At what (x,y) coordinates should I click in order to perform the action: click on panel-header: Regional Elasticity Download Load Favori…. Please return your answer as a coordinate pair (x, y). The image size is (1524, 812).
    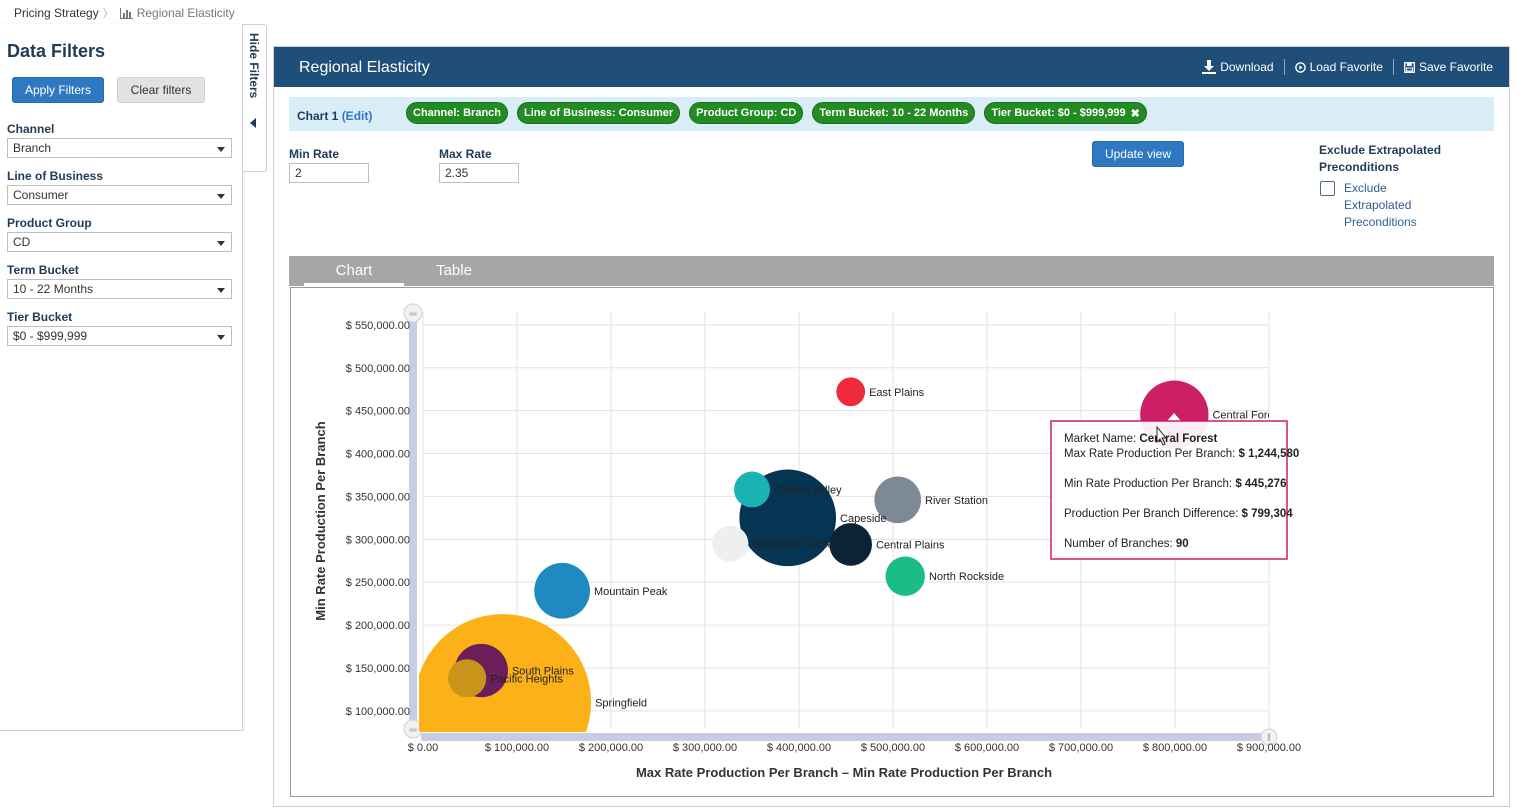
    Looking at the image, I should click on (891, 67).